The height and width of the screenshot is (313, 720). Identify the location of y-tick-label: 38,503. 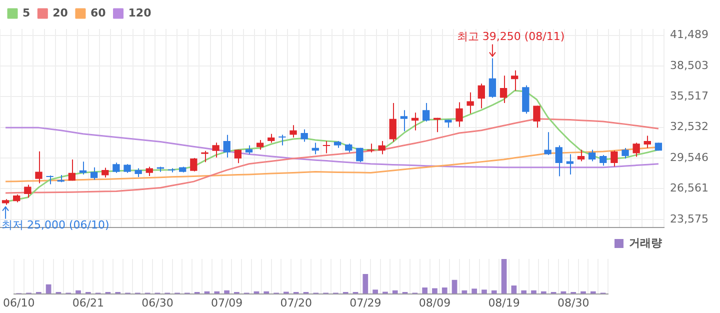
(689, 65).